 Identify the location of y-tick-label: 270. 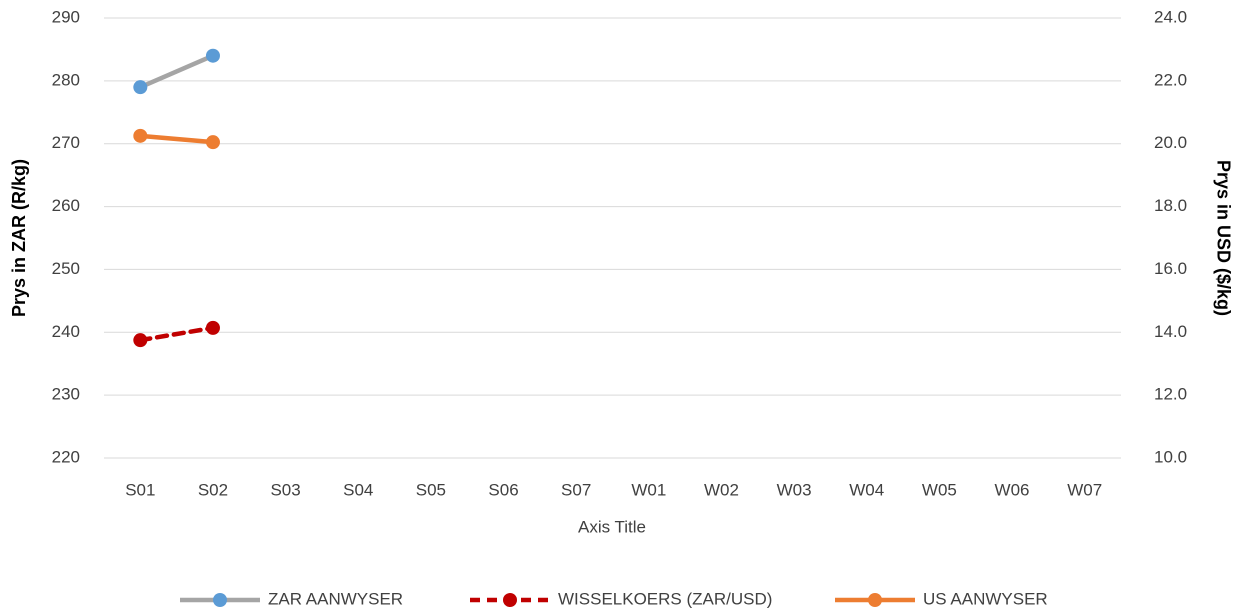
(66, 142).